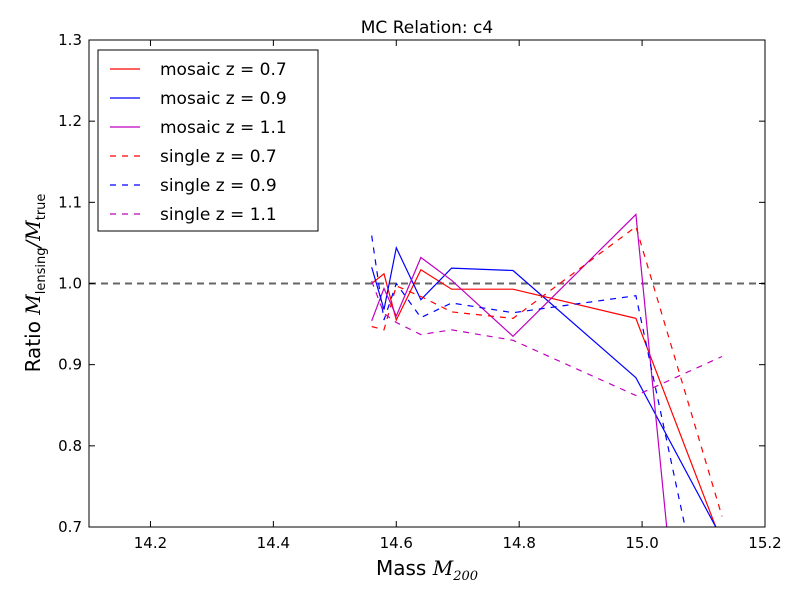 This screenshot has height=600, width=800. Describe the element at coordinates (641, 543) in the screenshot. I see `x-tick-label: 15.0` at that location.